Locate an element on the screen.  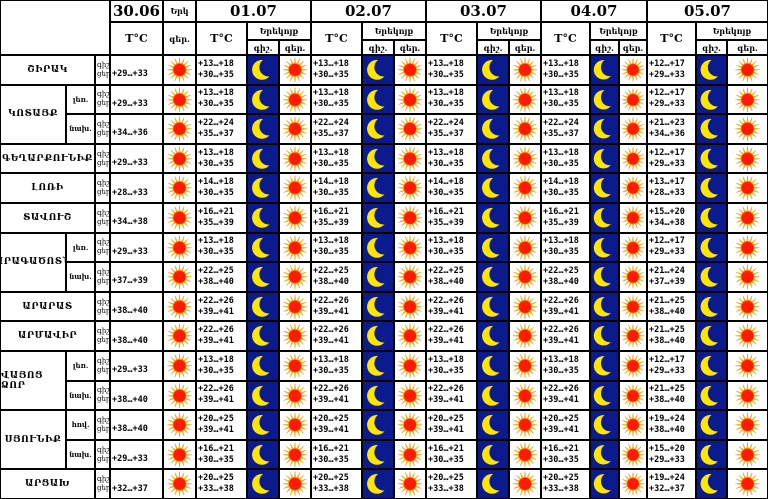
period-subheader-cut: գեր. is located at coordinates (179, 38).